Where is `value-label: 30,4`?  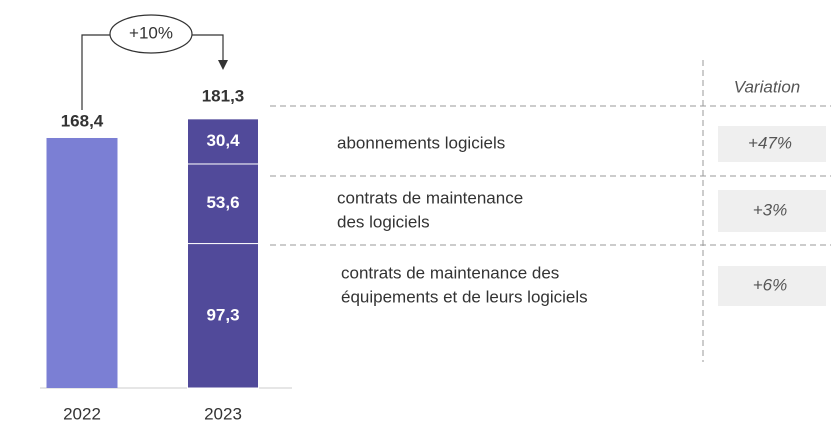 value-label: 30,4 is located at coordinates (223, 140).